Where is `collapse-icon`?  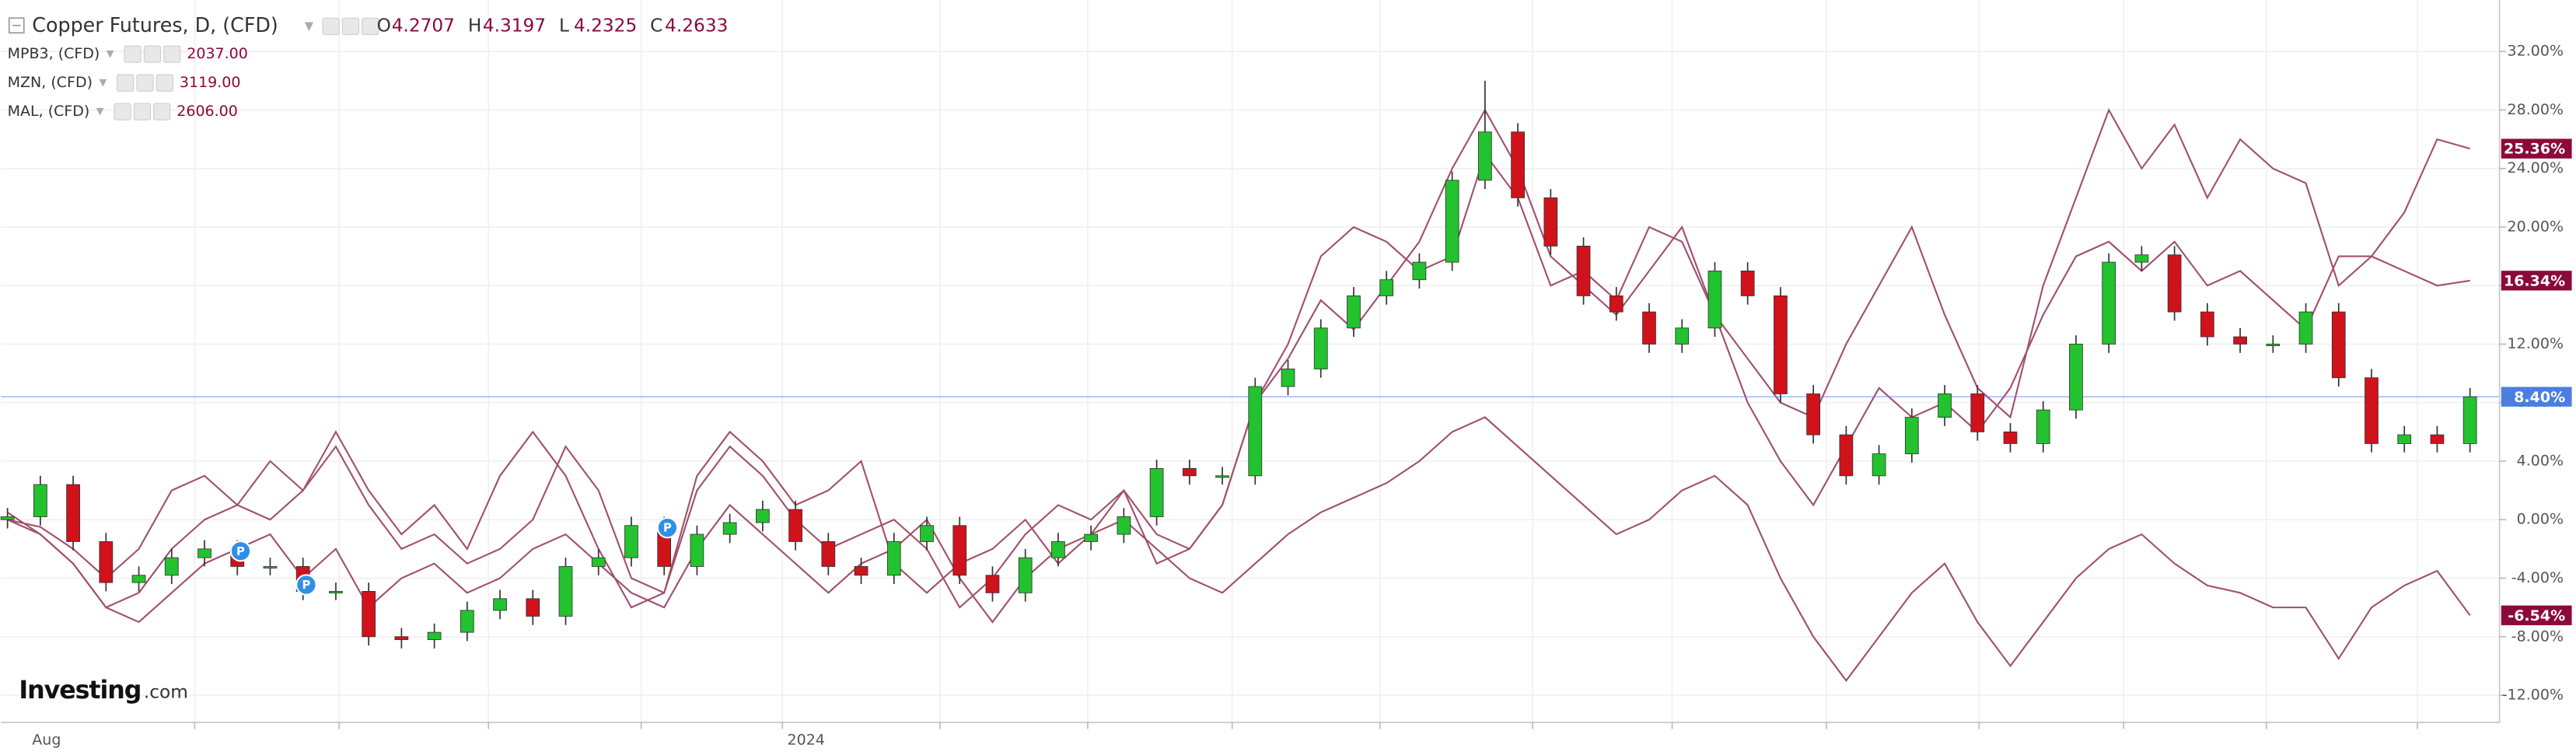
collapse-icon is located at coordinates (16, 26).